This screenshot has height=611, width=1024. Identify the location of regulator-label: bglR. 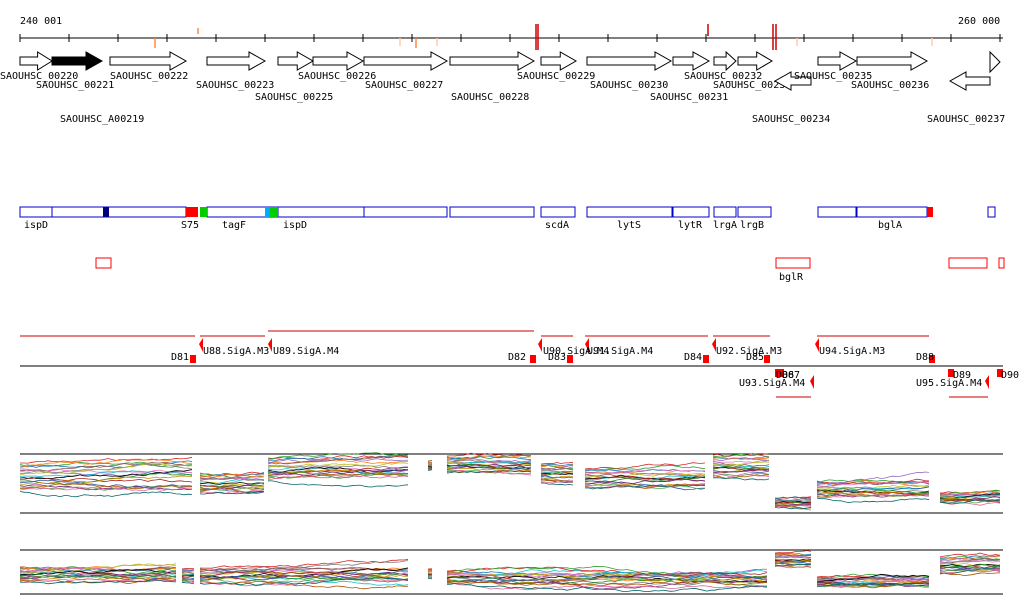
(791, 277).